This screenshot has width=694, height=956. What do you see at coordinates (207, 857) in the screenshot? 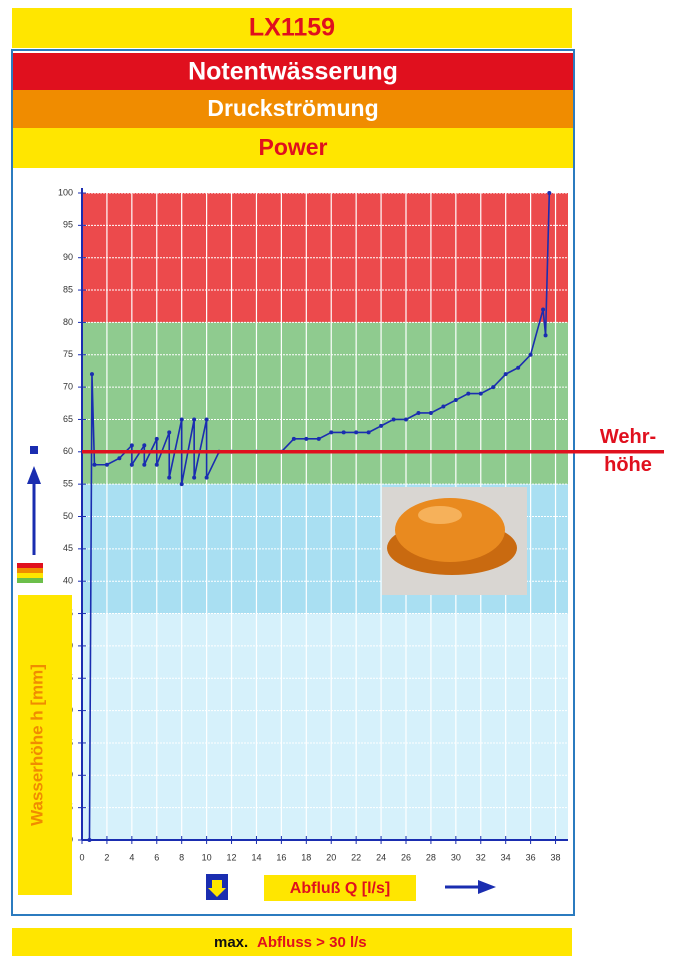
I see `x-tick-label: 10` at bounding box center [207, 857].